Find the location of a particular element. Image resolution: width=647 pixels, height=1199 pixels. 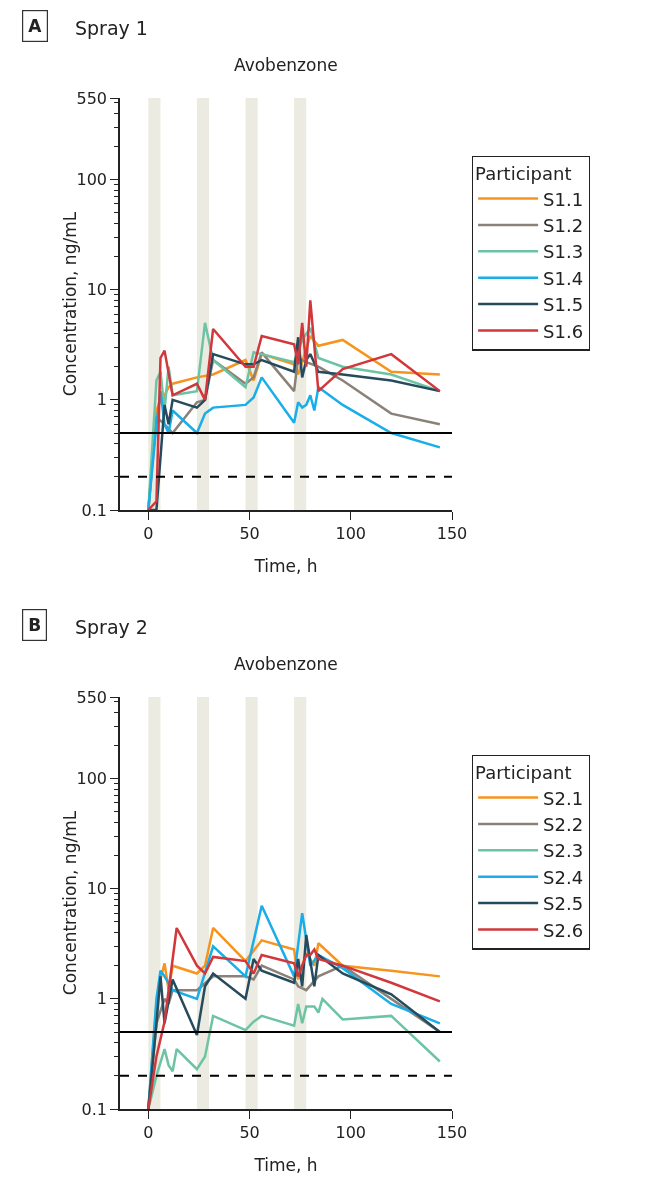

legend-label: S2.1 is located at coordinates (563, 798).